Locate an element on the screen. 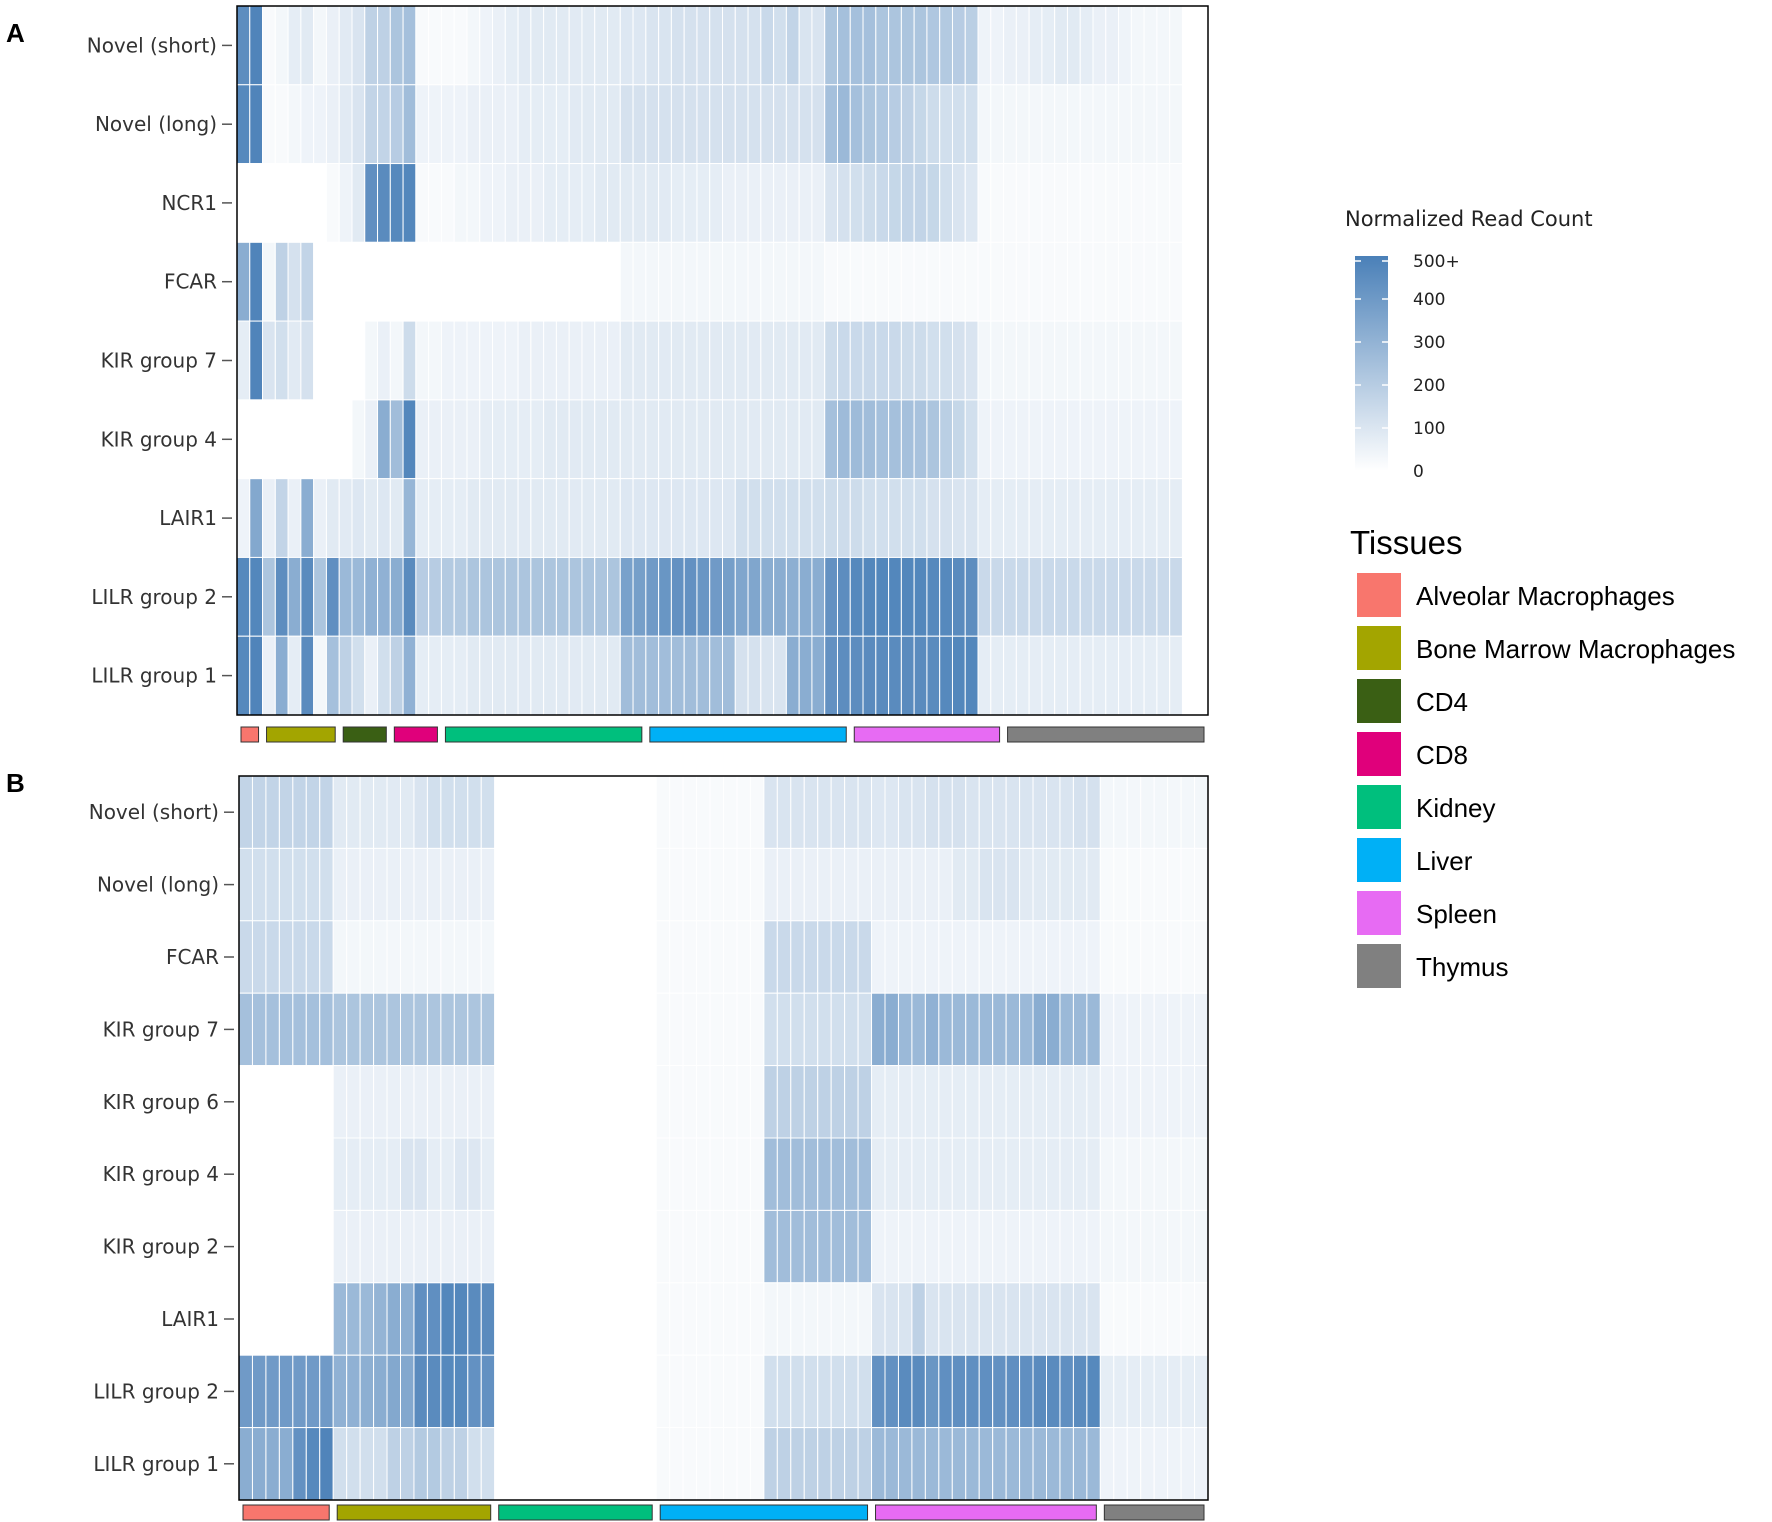 The height and width of the screenshot is (1522, 1772). heatmap-b-row-label-kir-group-6: KIR group 6 is located at coordinates (161, 1102).